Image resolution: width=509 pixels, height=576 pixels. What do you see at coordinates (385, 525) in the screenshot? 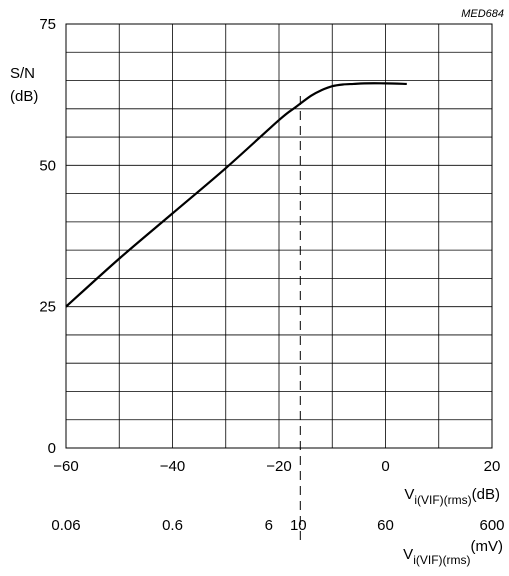
I see `secondary-x-tick-label: 60` at bounding box center [385, 525].